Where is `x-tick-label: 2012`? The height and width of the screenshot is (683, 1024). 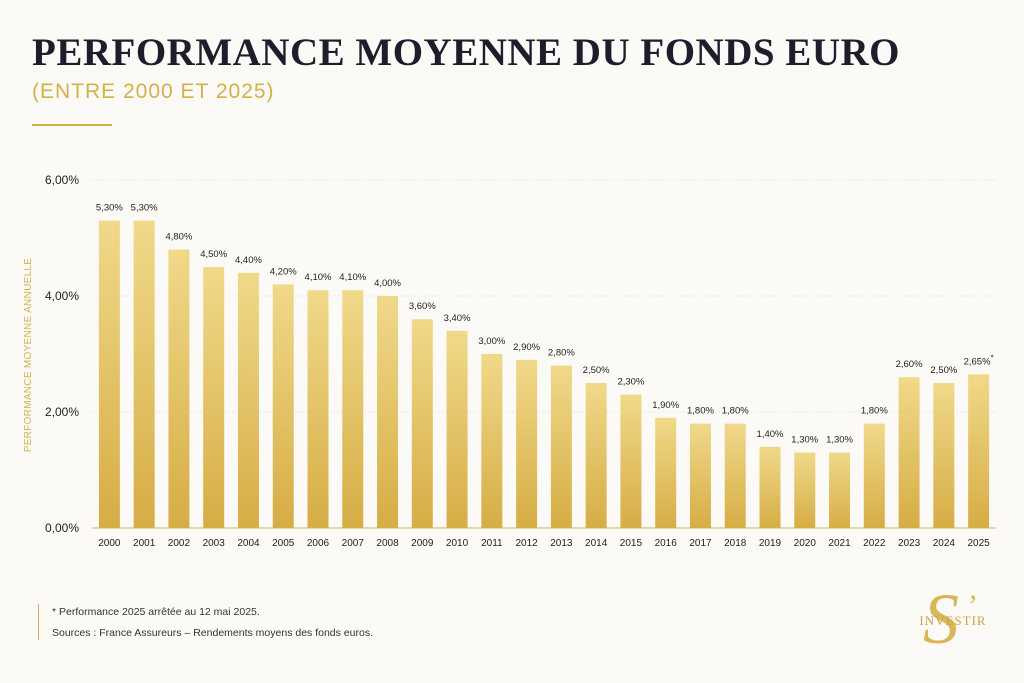 x-tick-label: 2012 is located at coordinates (526, 543).